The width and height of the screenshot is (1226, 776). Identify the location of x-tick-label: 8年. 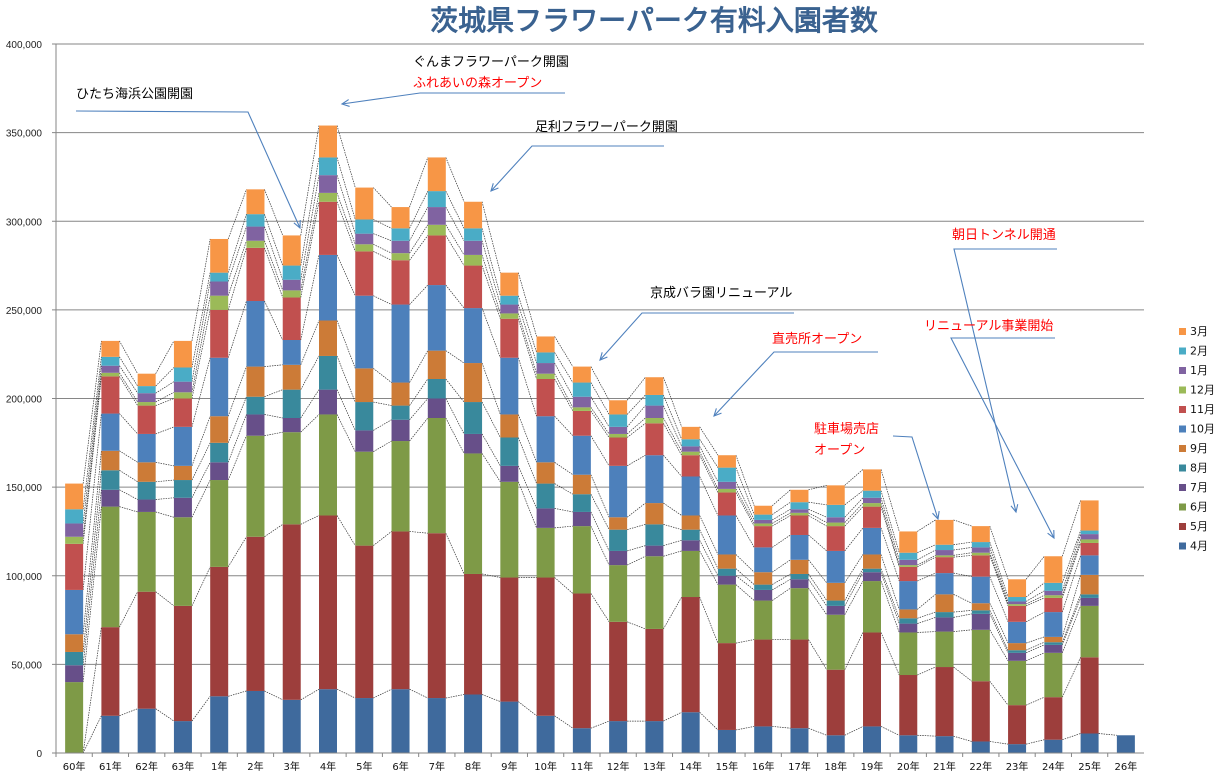
(473, 766).